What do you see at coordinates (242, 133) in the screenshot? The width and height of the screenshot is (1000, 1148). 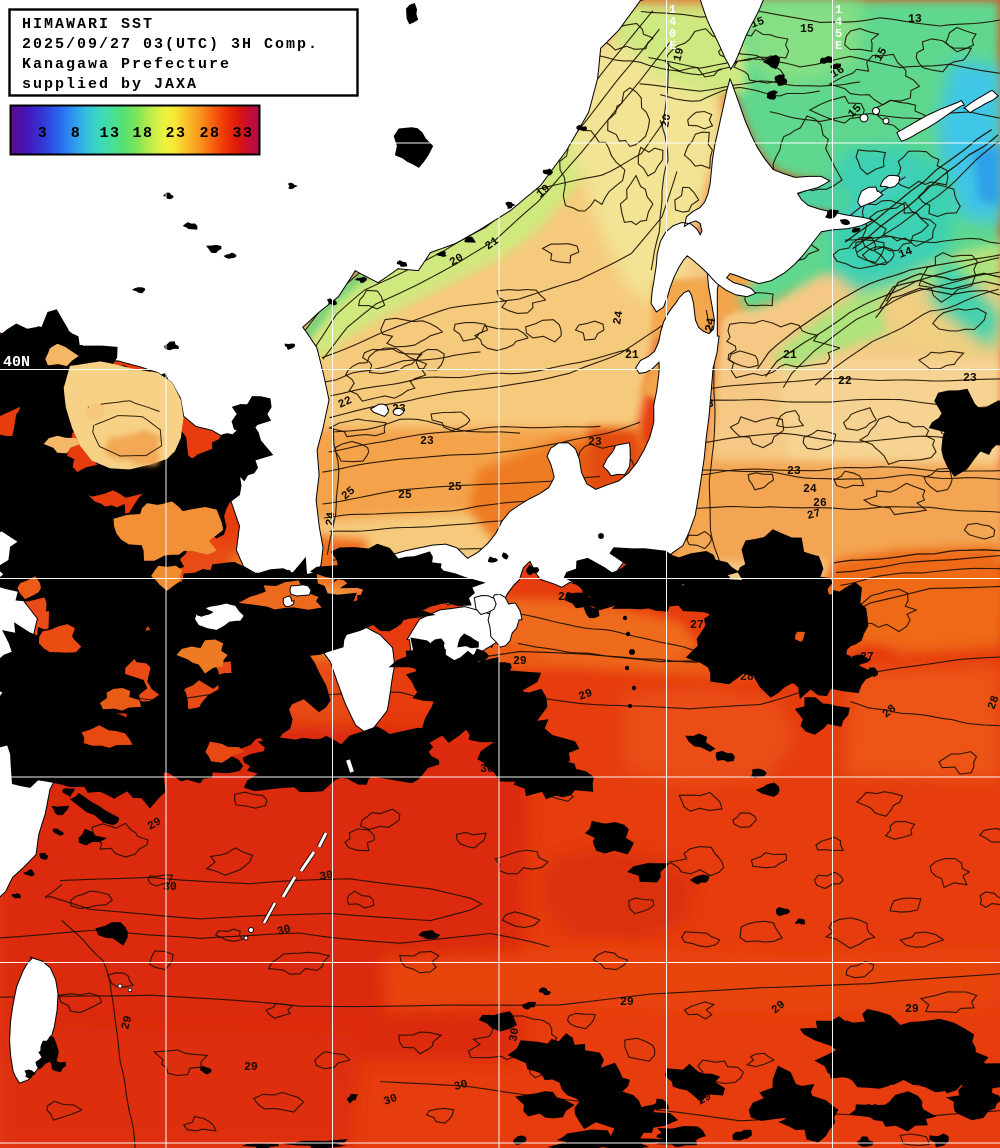 I see `svg-text: 33` at bounding box center [242, 133].